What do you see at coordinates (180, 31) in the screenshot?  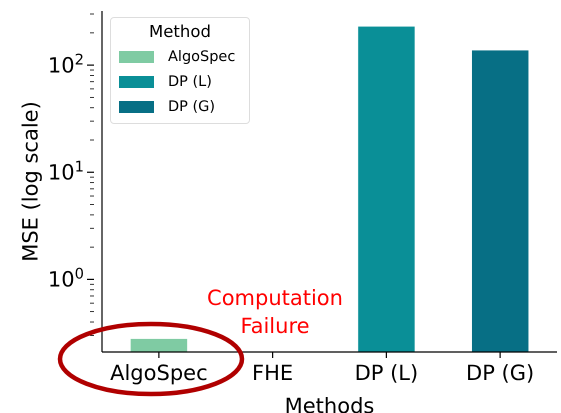 I see `legend-title: Method` at bounding box center [180, 31].